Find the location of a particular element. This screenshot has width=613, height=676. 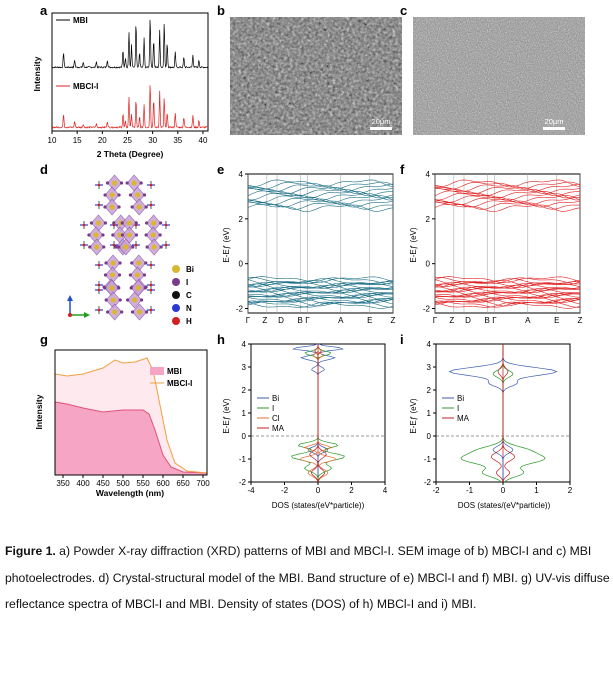

panel-label-d: d is located at coordinates (44, 169).